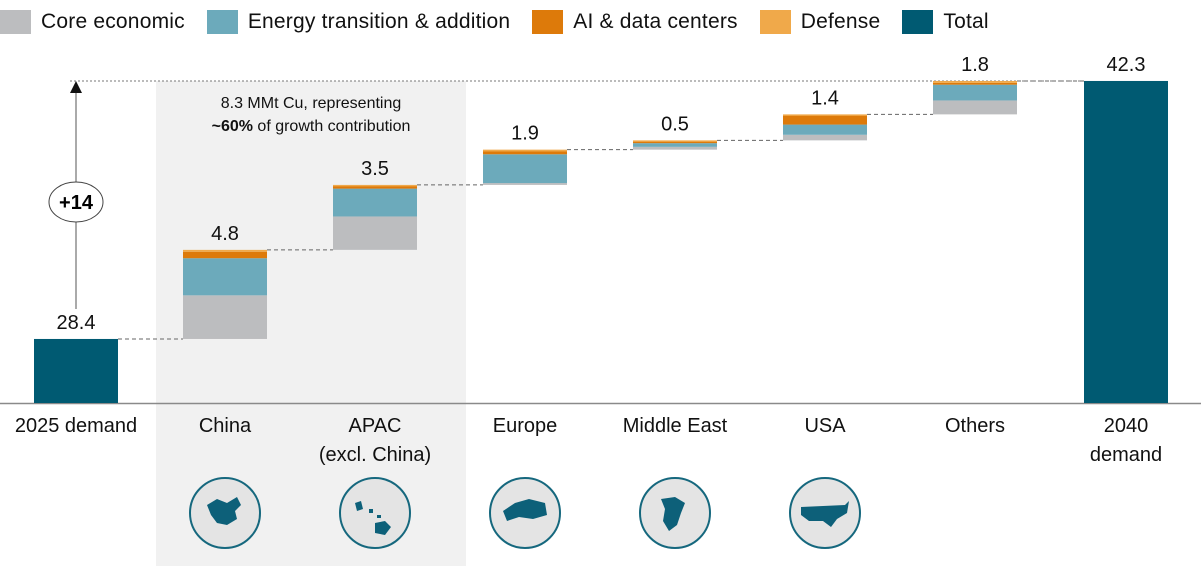 The height and width of the screenshot is (566, 1201). I want to click on category-label: Europe, so click(525, 426).